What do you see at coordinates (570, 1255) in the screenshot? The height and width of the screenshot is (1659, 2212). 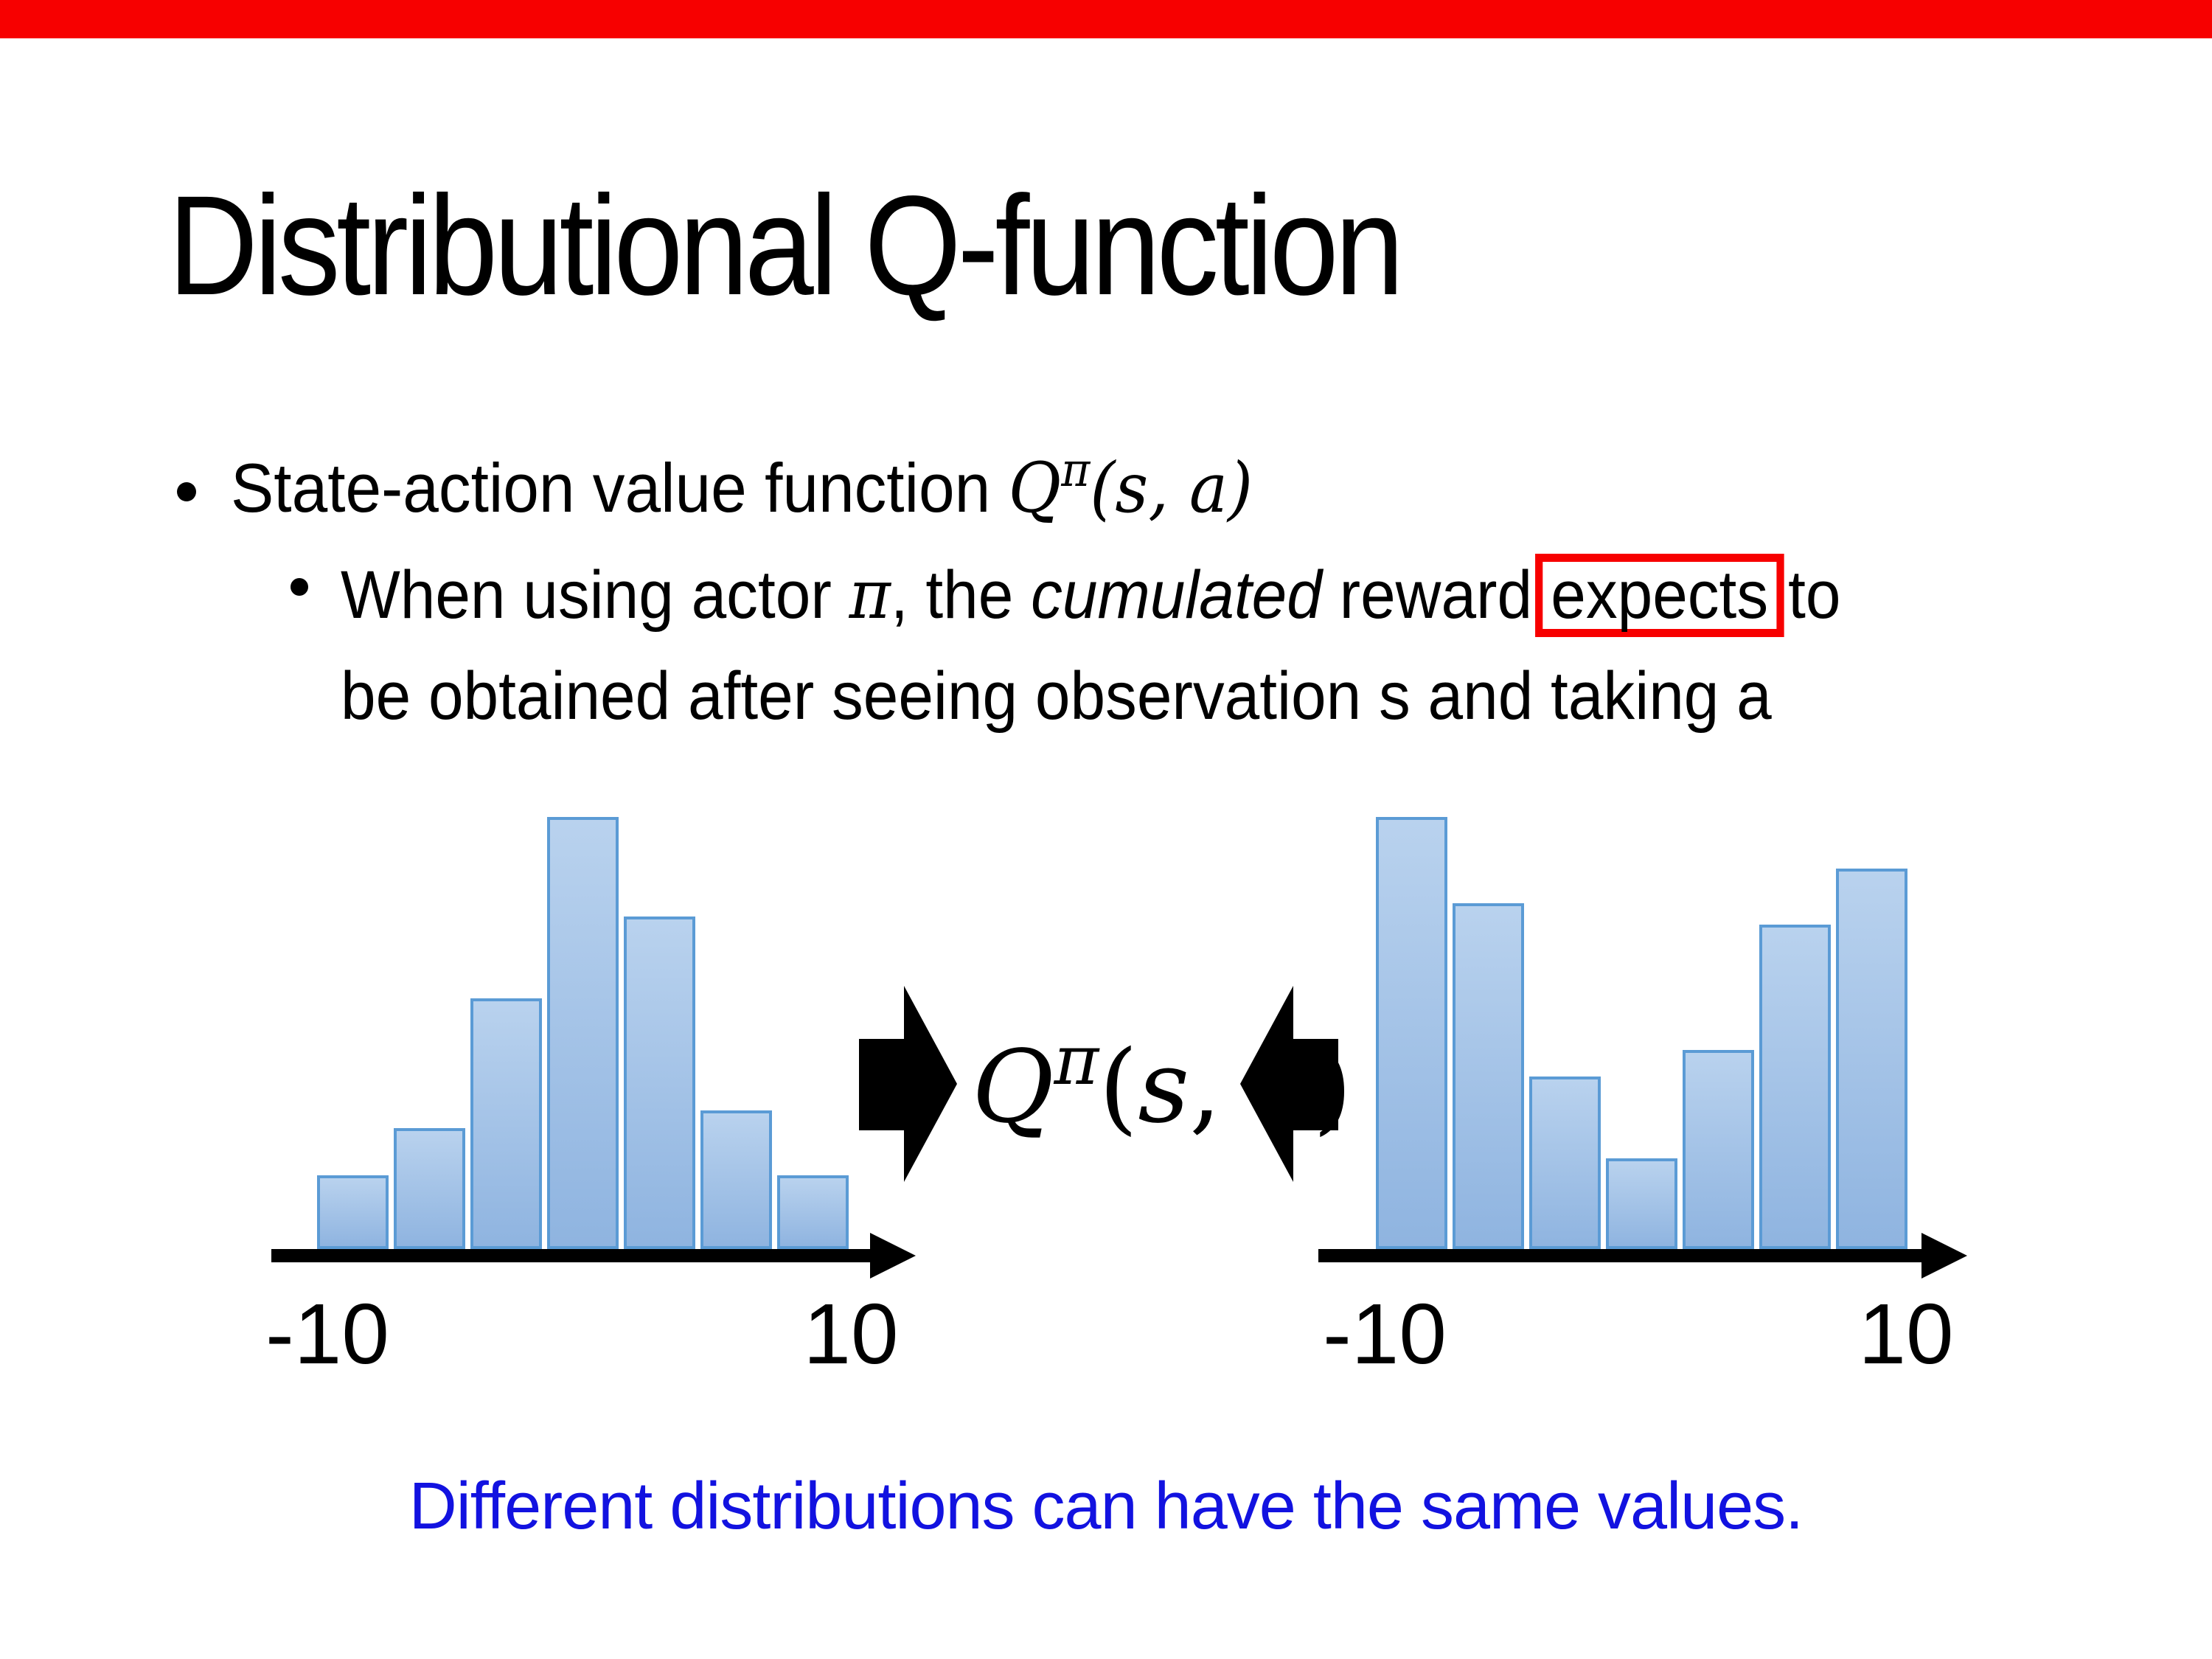 I see `x-axis-left` at bounding box center [570, 1255].